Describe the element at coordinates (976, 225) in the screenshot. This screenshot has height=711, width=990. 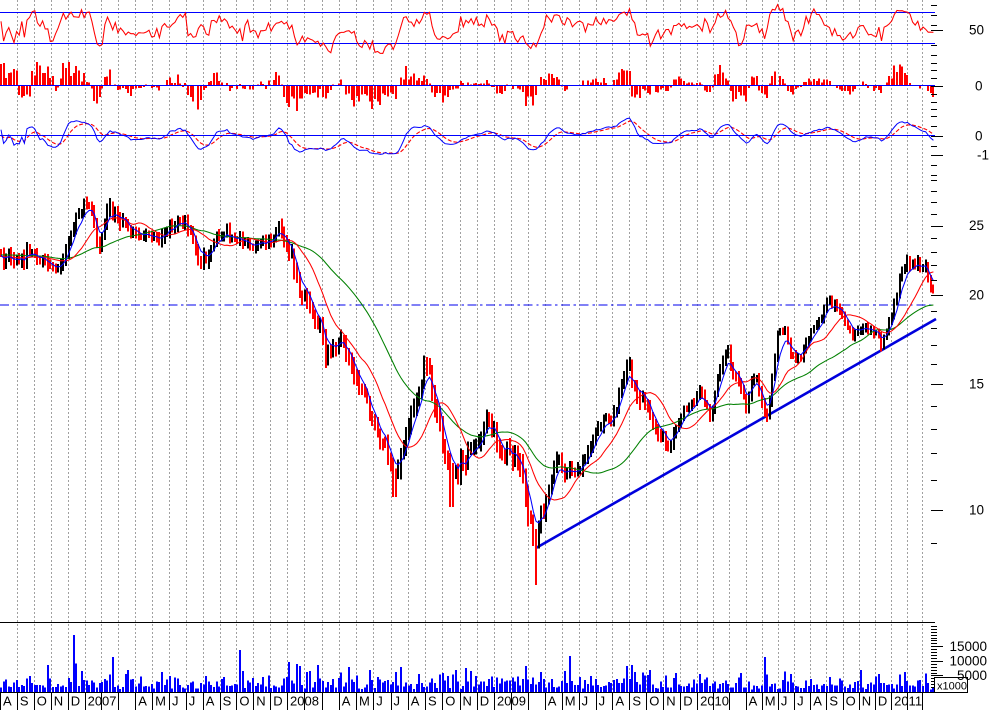
I see `svg-text: 25` at that location.